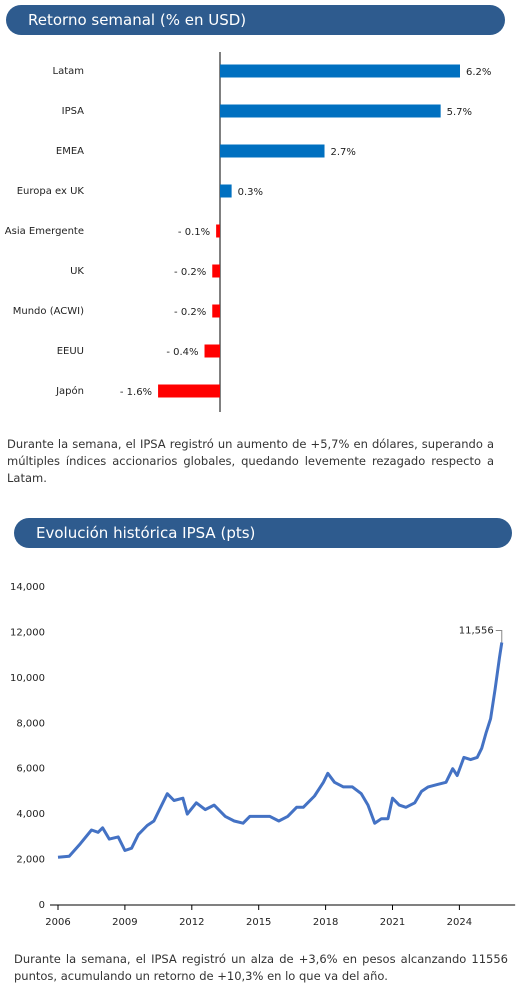  Describe the element at coordinates (459, 112) in the screenshot. I see `value-label: 5.7%` at that location.